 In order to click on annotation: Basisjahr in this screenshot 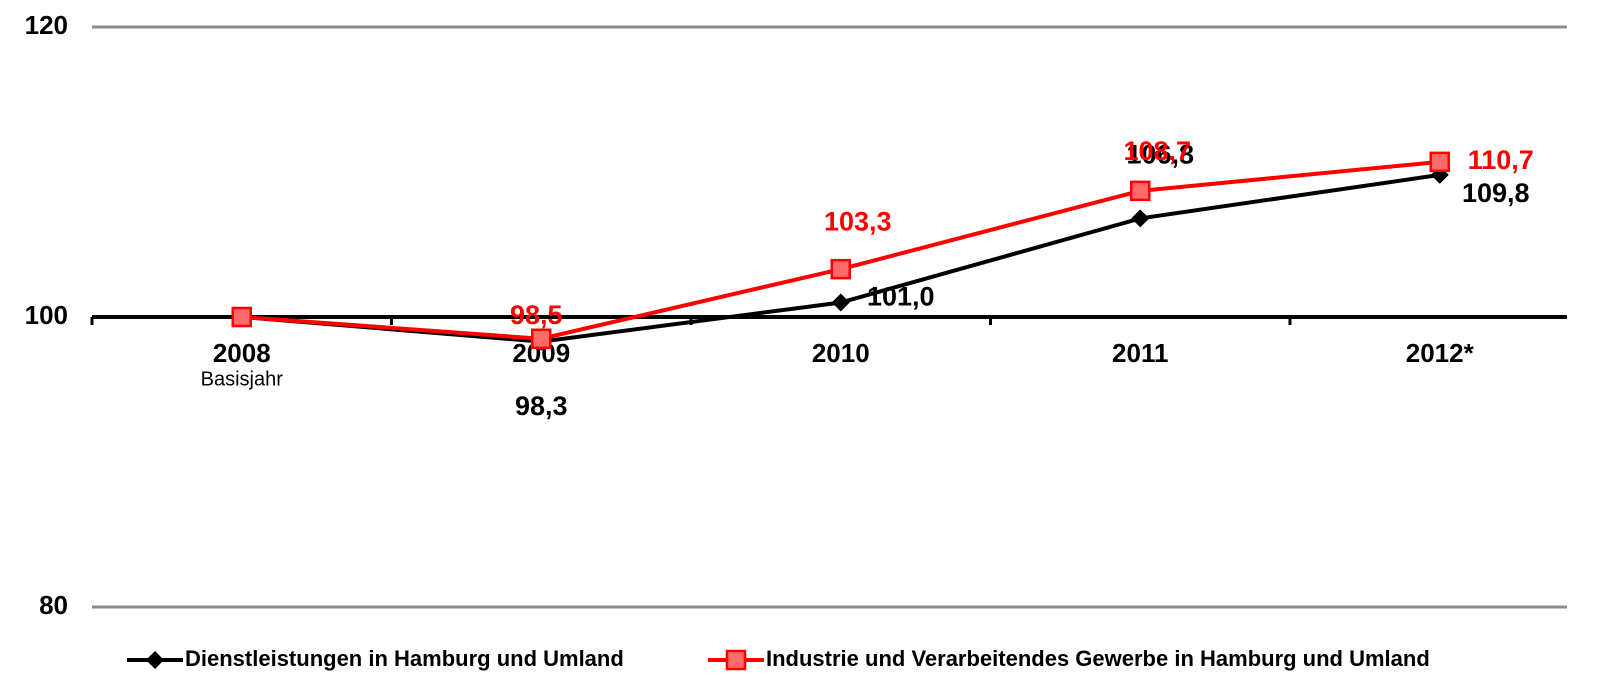, I will do `click(242, 379)`.